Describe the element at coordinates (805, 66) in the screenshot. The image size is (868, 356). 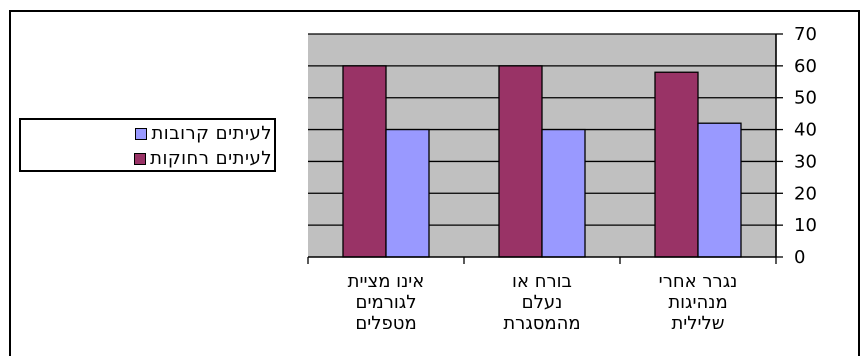
I see `y-tick-label: 60` at that location.